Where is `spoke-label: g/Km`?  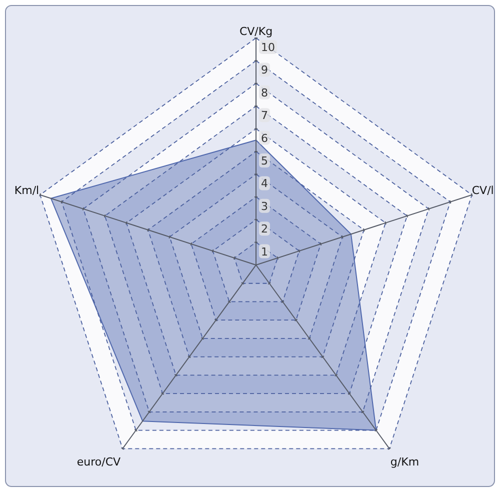 spoke-label: g/Km is located at coordinates (405, 462).